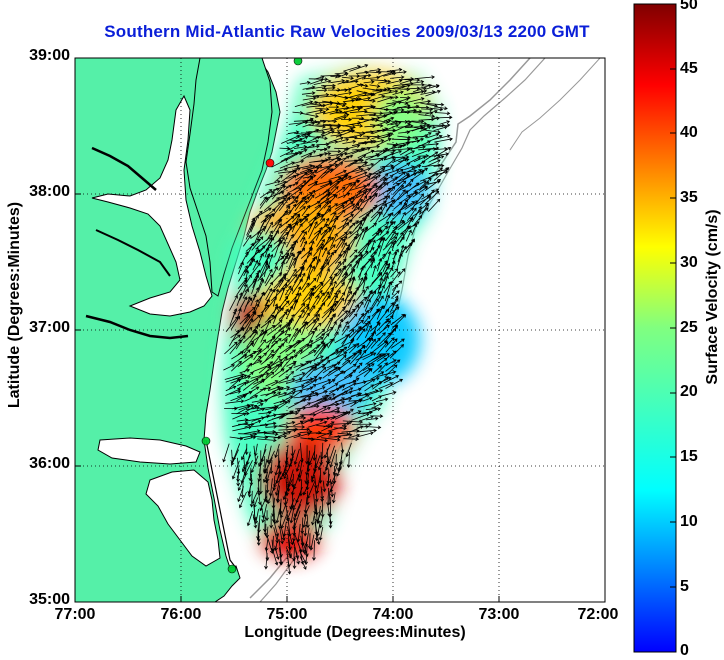 The image size is (724, 660). What do you see at coordinates (133, 253) in the screenshot?
I see `rappahannock-river` at bounding box center [133, 253].